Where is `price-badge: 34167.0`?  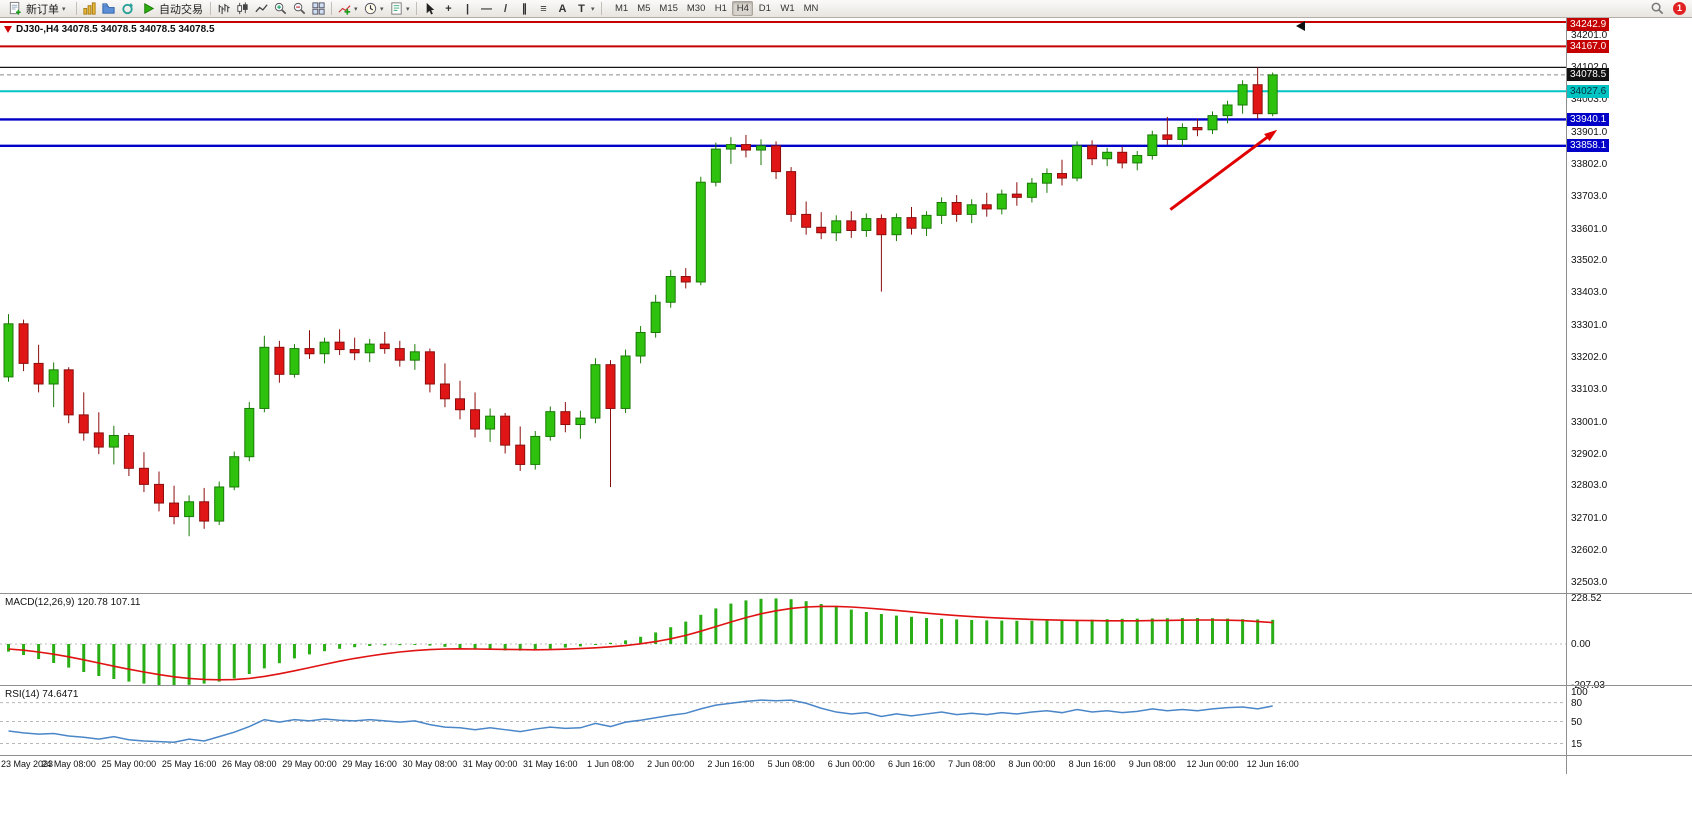 price-badge: 34167.0 is located at coordinates (1588, 46).